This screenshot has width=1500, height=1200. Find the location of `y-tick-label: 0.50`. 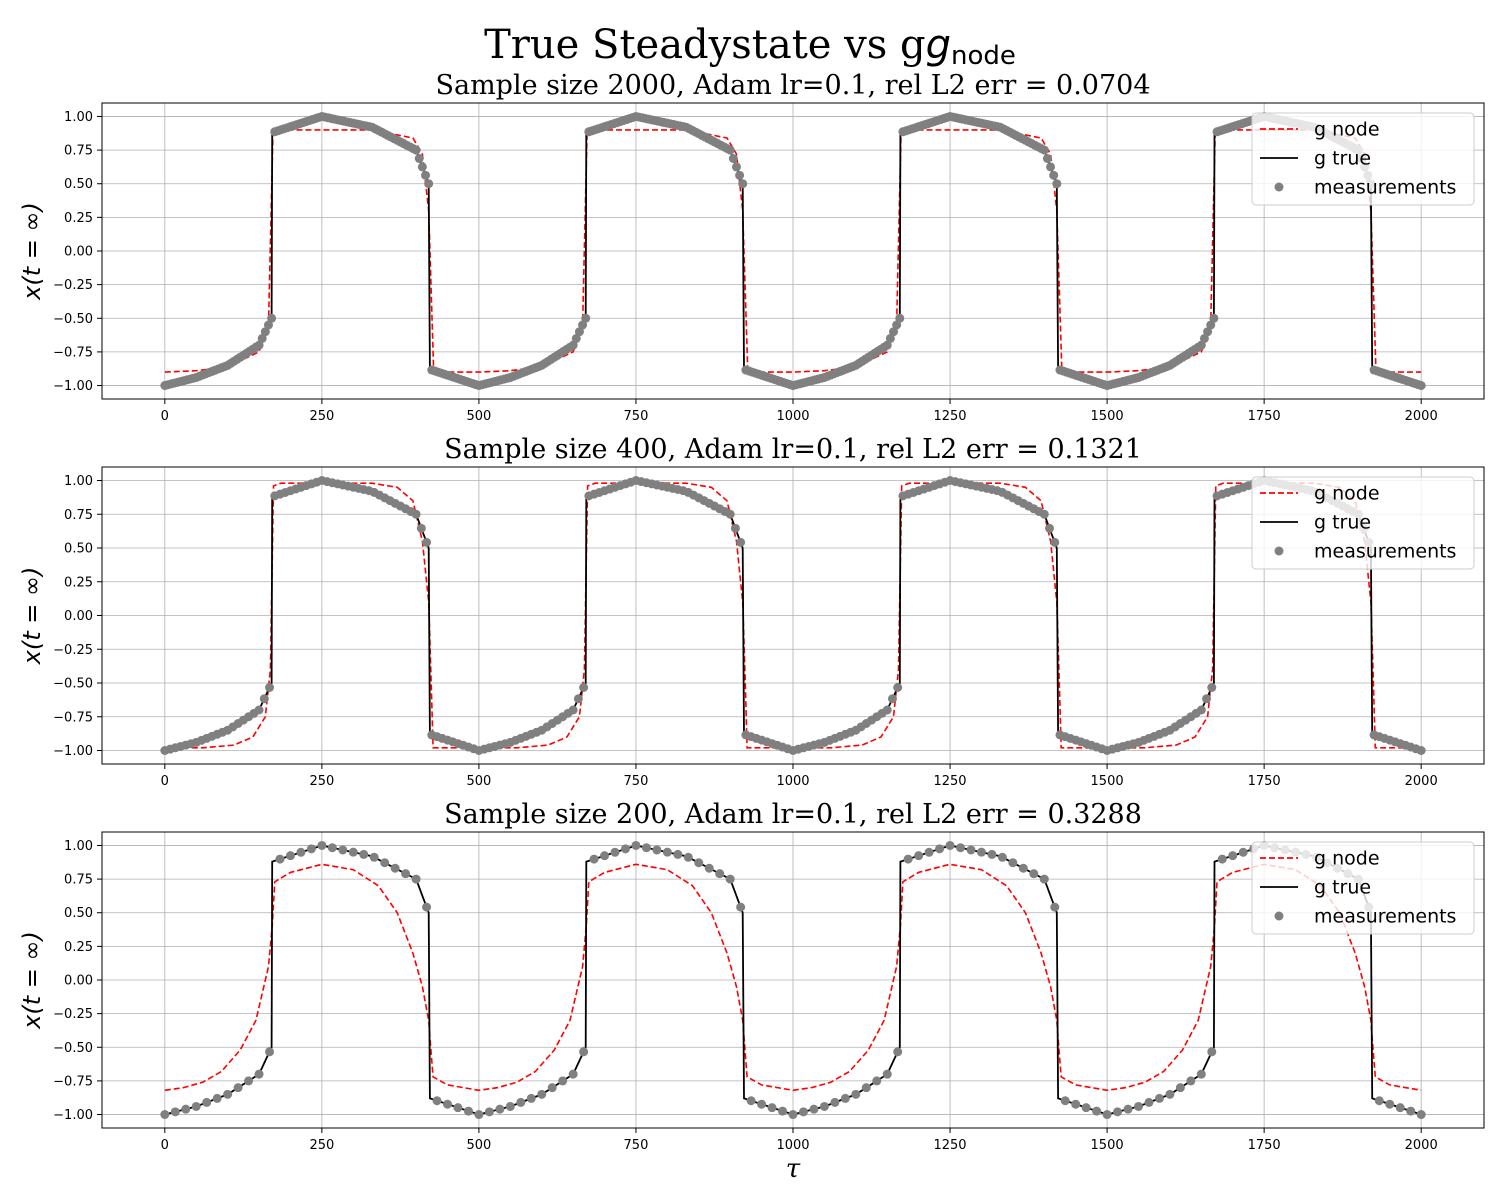

y-tick-label: 0.50 is located at coordinates (78, 184).